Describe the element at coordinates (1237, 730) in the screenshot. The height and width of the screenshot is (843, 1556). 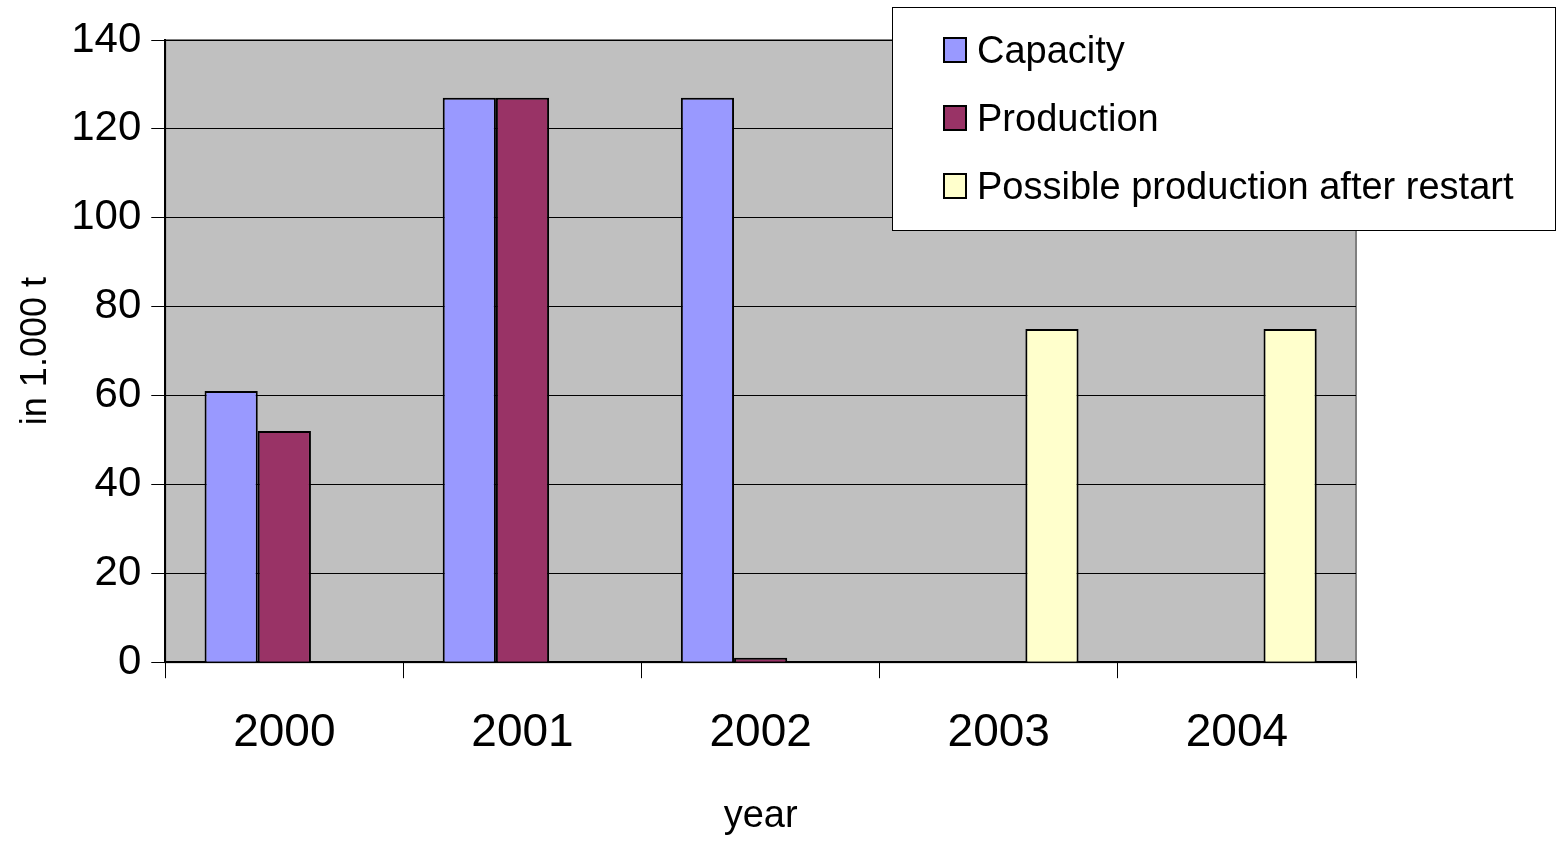
I see `x-tick-label: 2004` at that location.